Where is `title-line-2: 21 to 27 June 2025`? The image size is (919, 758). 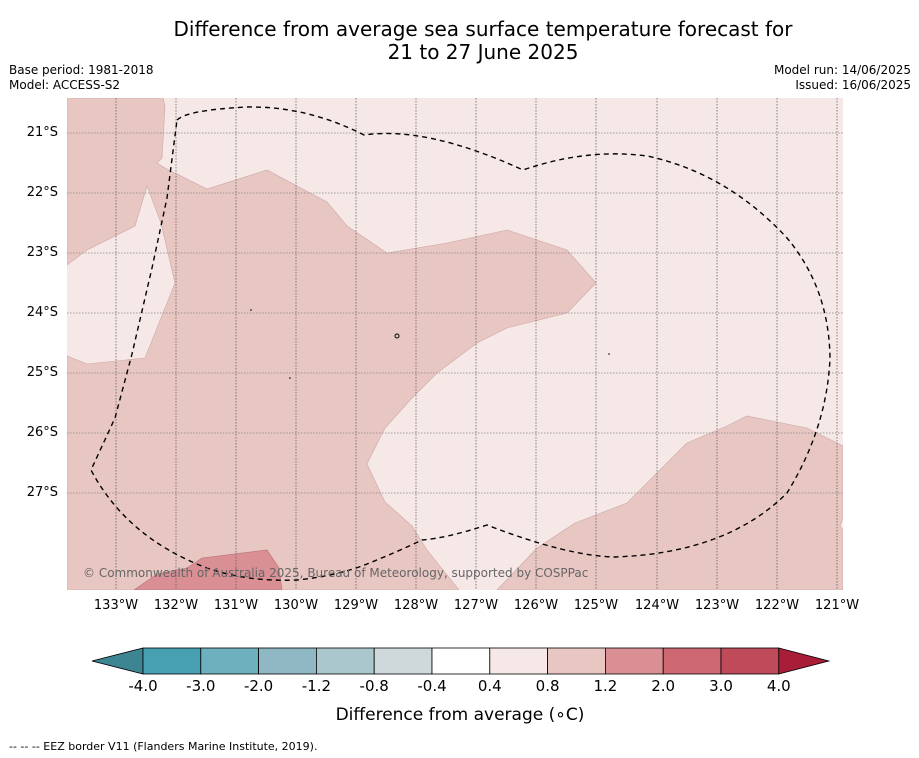 title-line-2: 21 to 27 June 2025 is located at coordinates (483, 52).